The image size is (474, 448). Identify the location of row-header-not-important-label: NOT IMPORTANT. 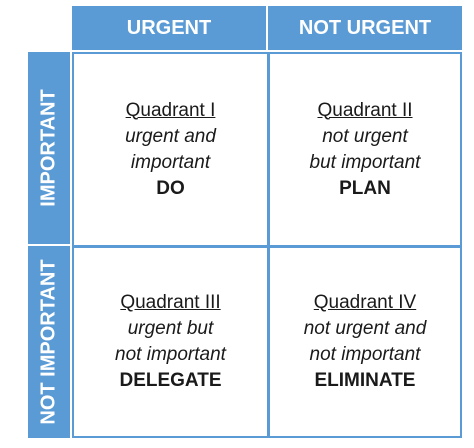
(48, 342).